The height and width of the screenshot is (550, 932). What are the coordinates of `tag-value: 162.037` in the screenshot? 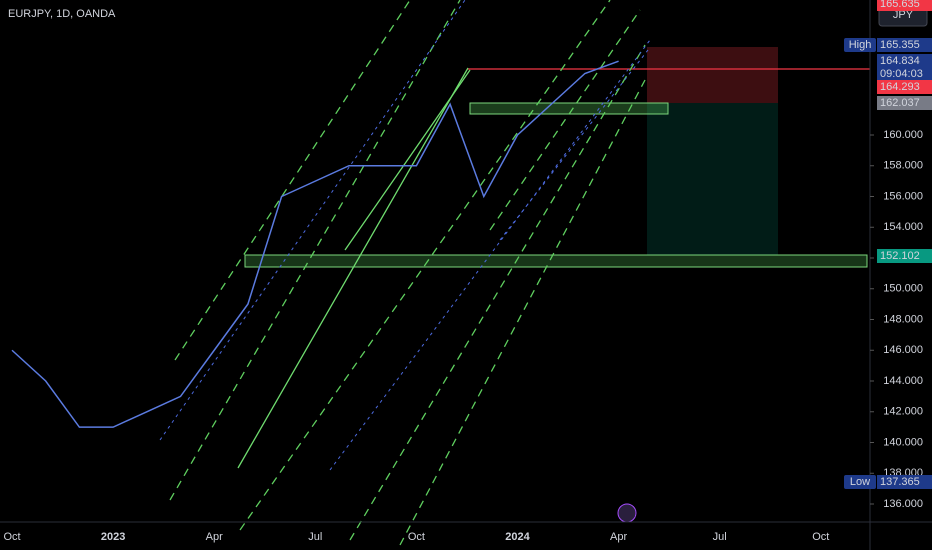 It's located at (900, 103).